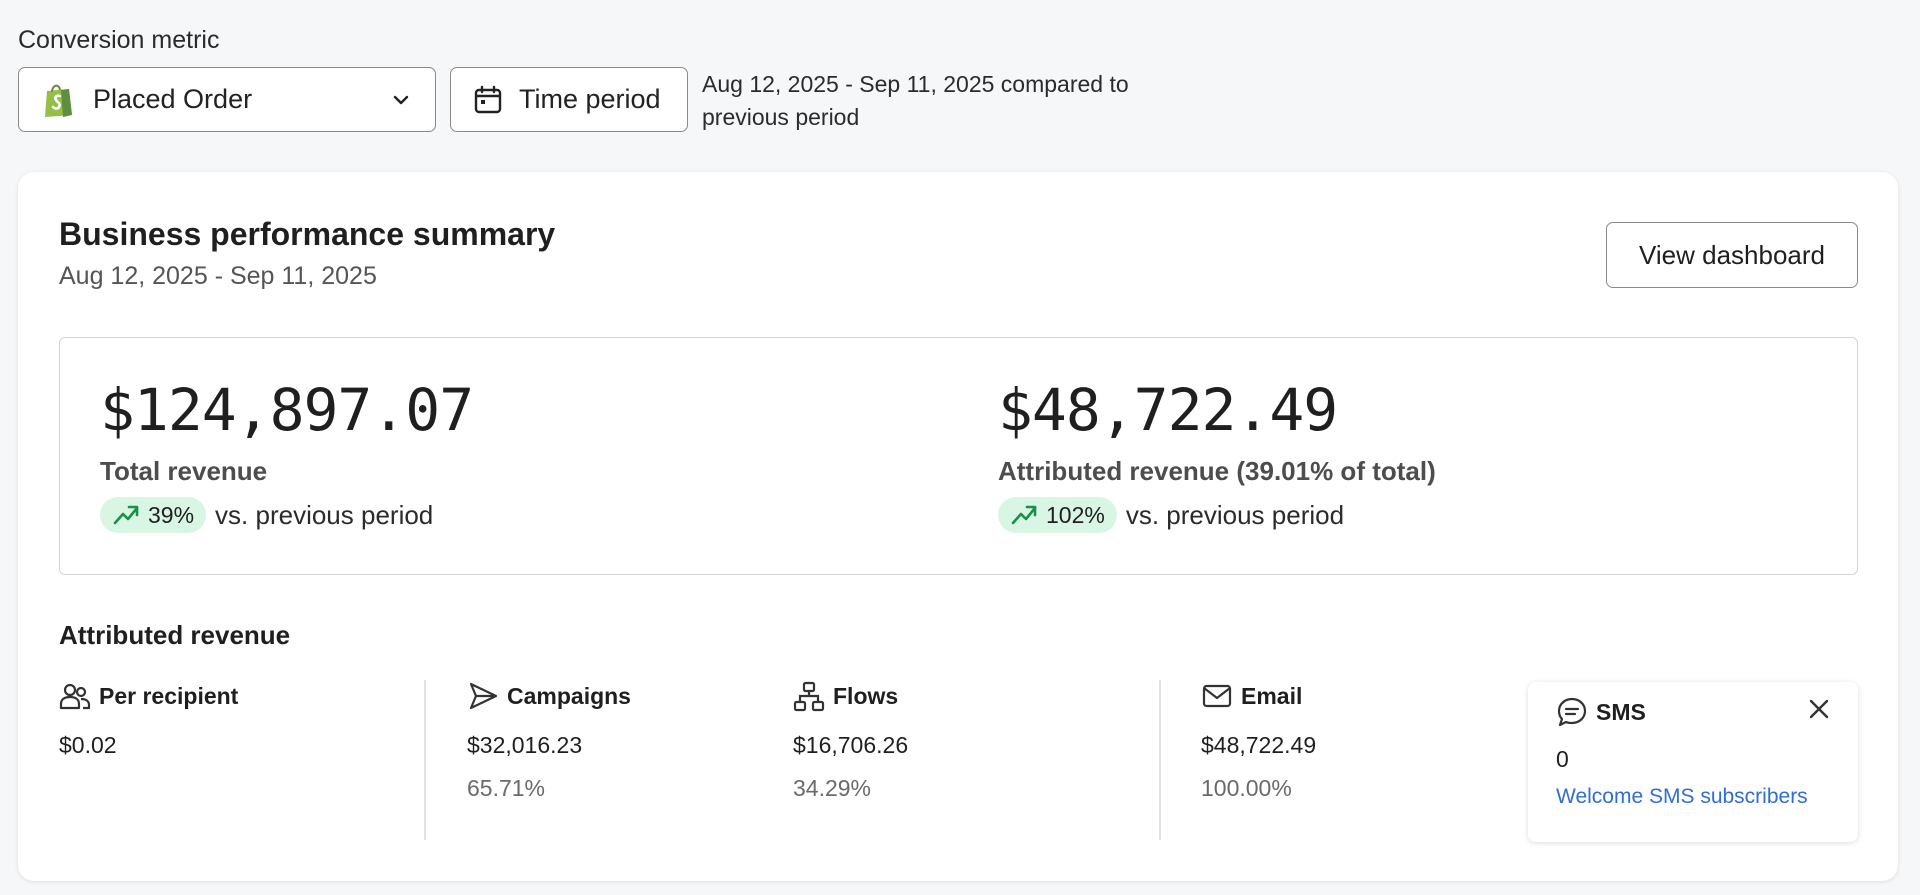 The width and height of the screenshot is (1920, 895). I want to click on welcome-sms-subscribers-link: Welcome SMS subscribers, so click(1682, 796).